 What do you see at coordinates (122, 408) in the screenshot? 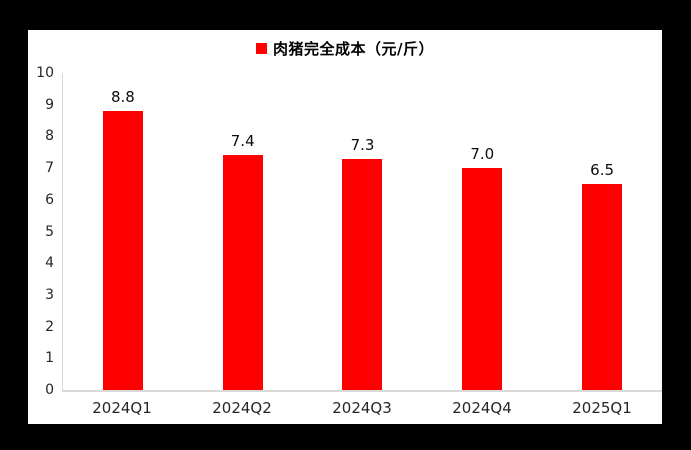
I see `x-tick-label: 2024Q1` at bounding box center [122, 408].